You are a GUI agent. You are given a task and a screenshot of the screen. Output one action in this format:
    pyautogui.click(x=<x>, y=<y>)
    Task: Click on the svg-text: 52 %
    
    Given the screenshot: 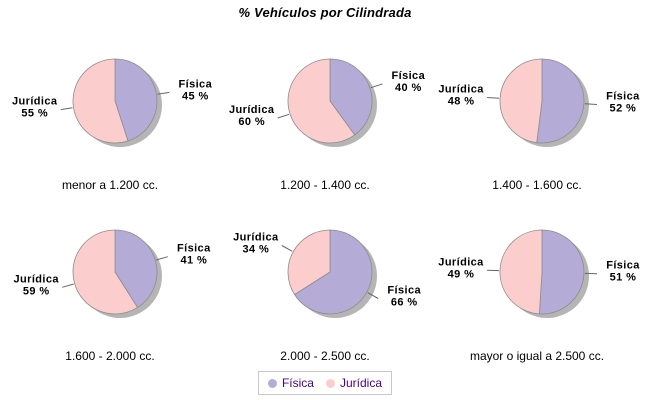 What is the action you would take?
    pyautogui.click(x=623, y=109)
    